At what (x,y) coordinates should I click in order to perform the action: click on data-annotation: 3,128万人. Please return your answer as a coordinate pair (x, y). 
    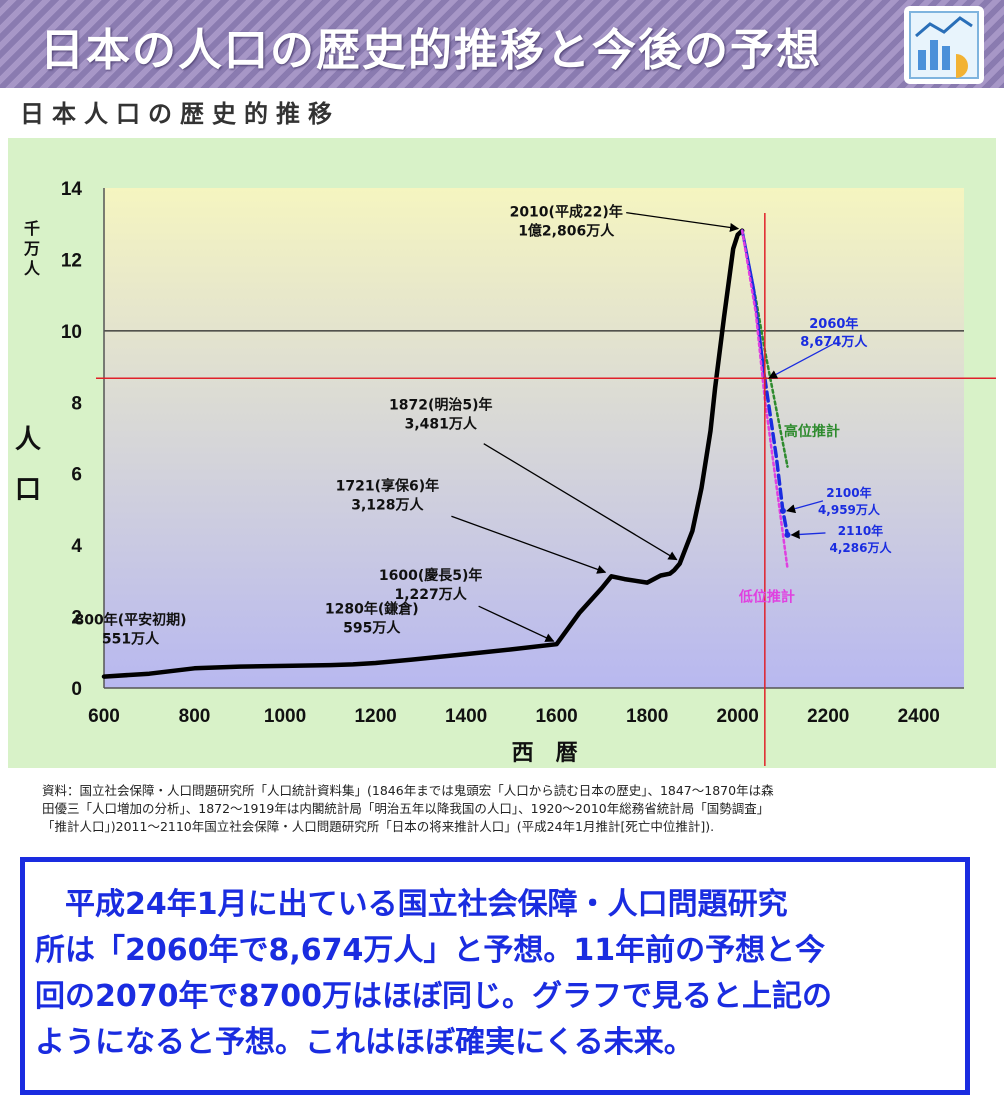
    Looking at the image, I should click on (387, 504).